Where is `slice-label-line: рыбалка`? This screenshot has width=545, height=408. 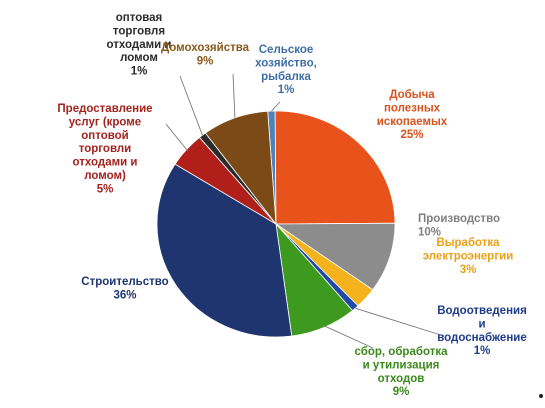
slice-label-line: рыбалка is located at coordinates (286, 77).